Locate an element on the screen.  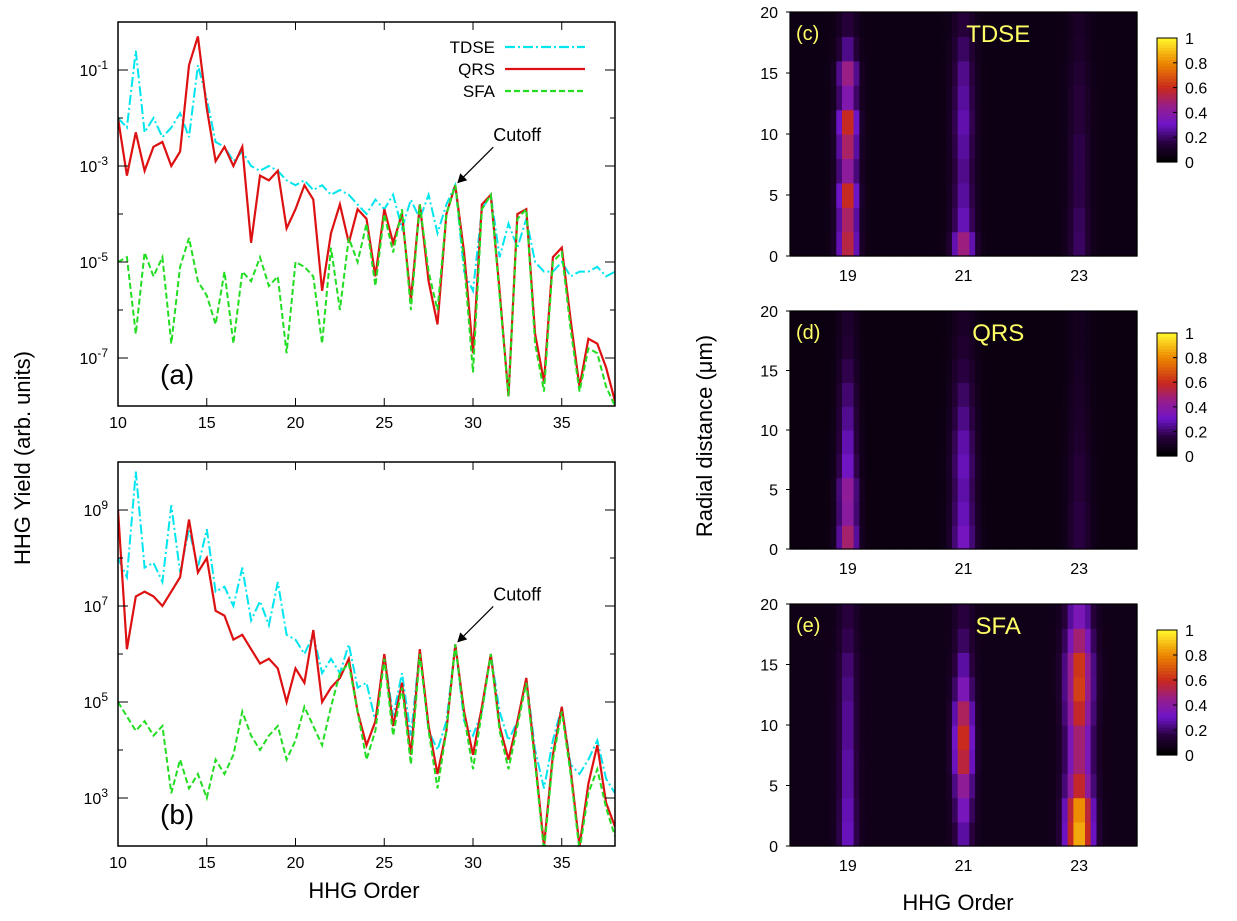
colorbar-frame is located at coordinates (1167, 692).